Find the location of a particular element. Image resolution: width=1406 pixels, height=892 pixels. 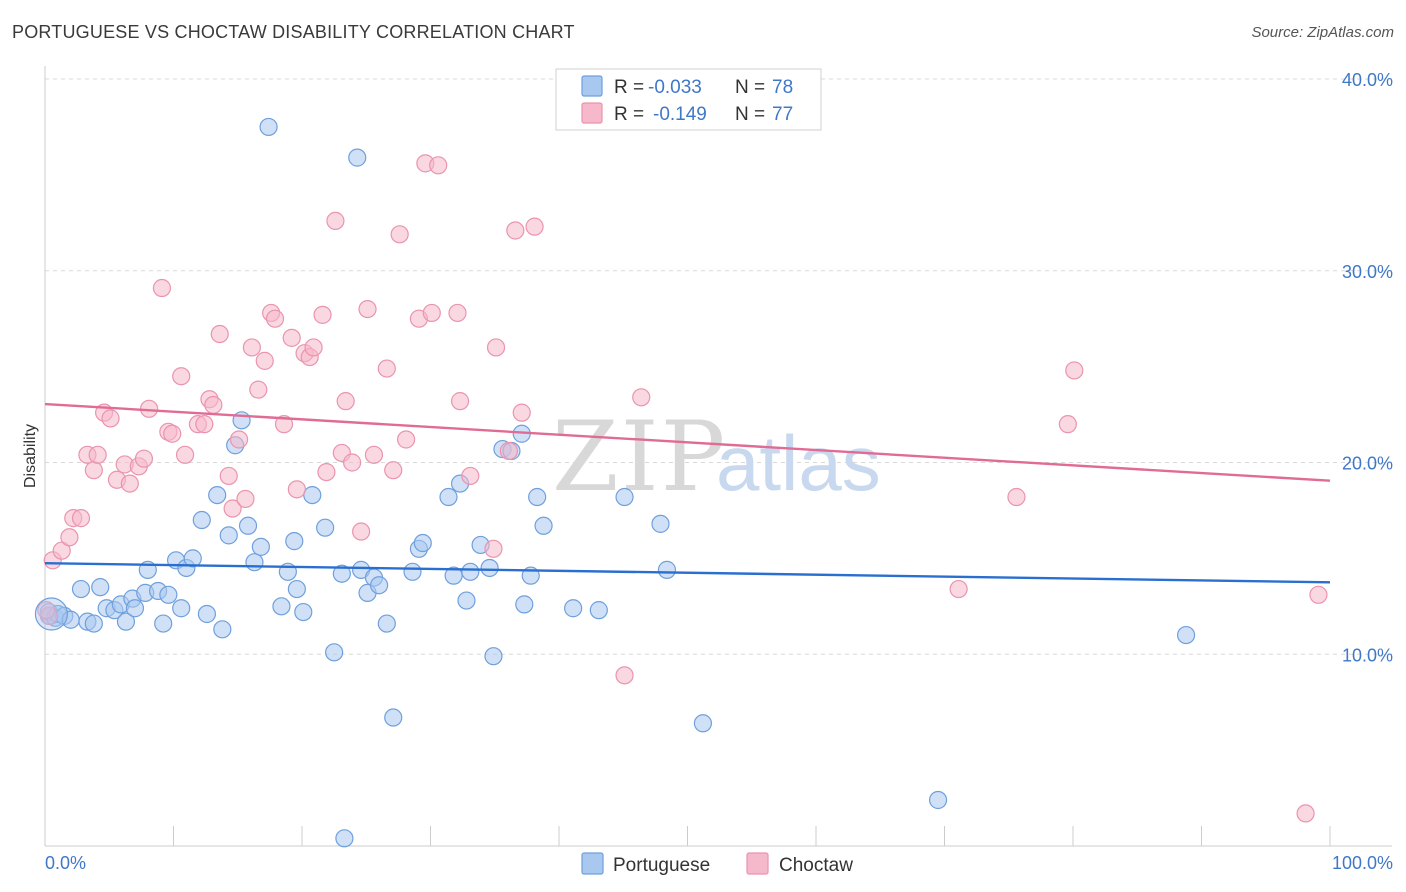

legend-n-label-choctaw: N = is located at coordinates (750, 114).